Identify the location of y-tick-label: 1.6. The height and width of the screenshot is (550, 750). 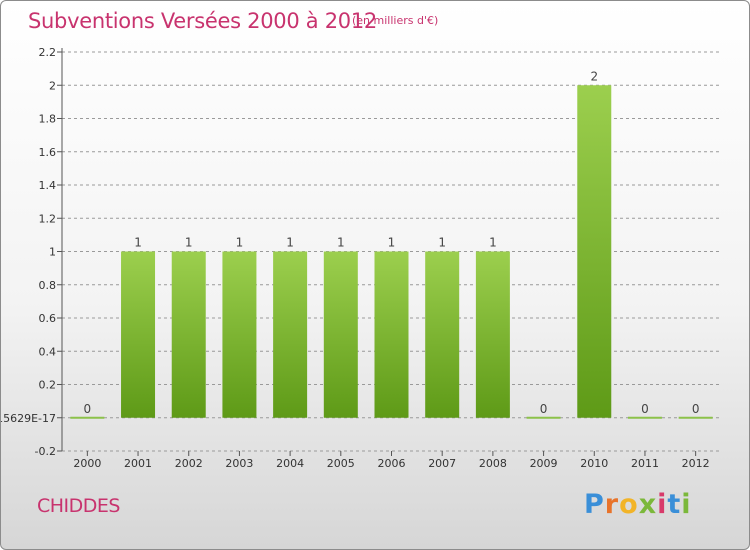
(48, 152).